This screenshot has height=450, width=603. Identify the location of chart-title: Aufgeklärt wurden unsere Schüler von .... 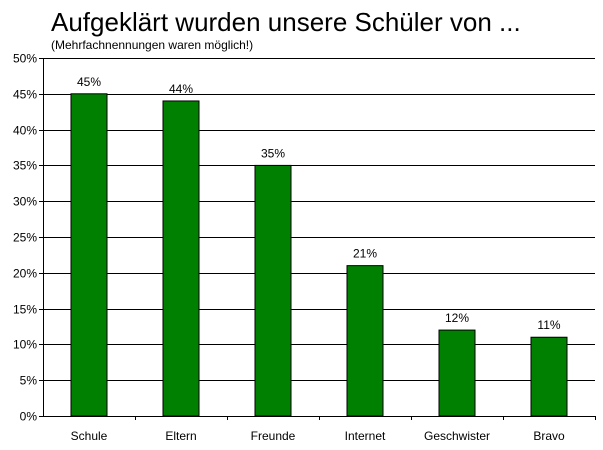
(286, 22).